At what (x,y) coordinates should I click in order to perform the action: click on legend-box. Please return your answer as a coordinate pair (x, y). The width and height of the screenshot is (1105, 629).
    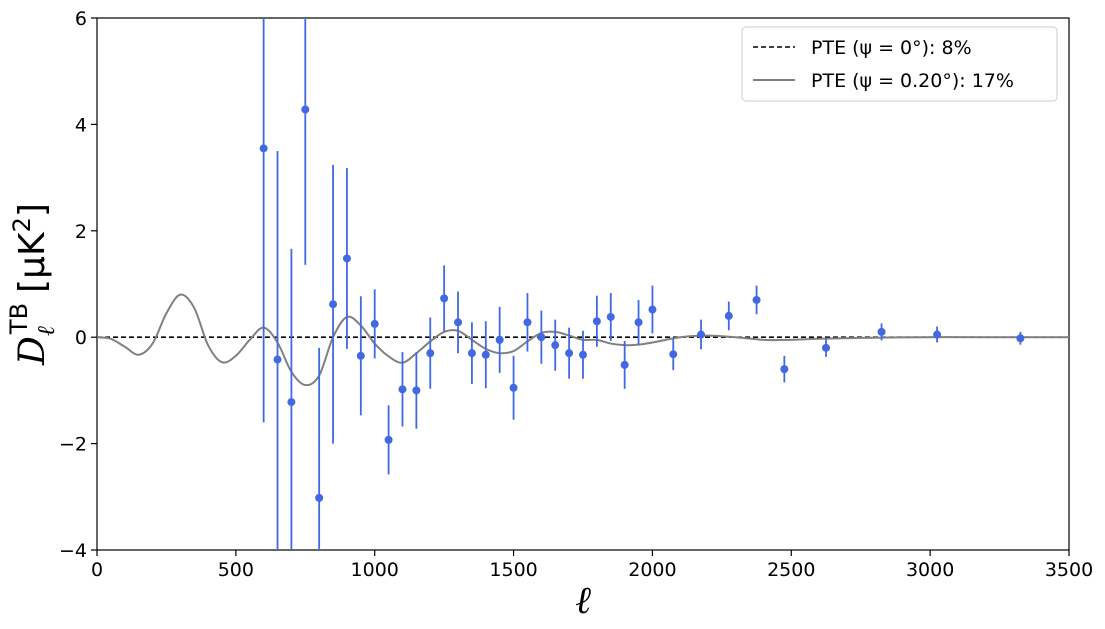
    Looking at the image, I should click on (899, 64).